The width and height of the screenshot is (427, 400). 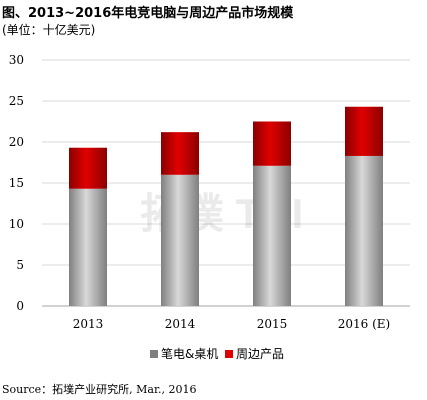 I want to click on y-tick-label: 0, so click(x=20, y=306).